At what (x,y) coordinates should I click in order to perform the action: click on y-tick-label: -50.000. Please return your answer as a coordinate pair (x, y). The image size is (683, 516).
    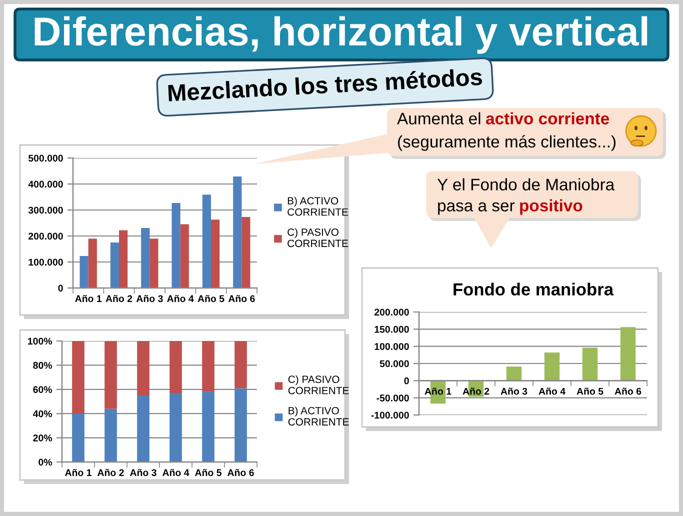
    Looking at the image, I should click on (392, 398).